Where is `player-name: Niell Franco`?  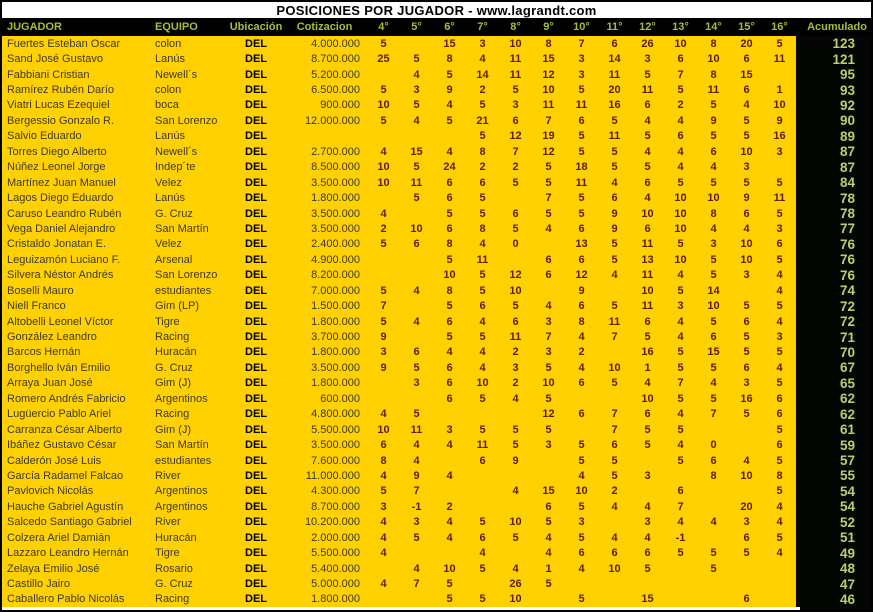
player-name: Niell Franco is located at coordinates (36, 306).